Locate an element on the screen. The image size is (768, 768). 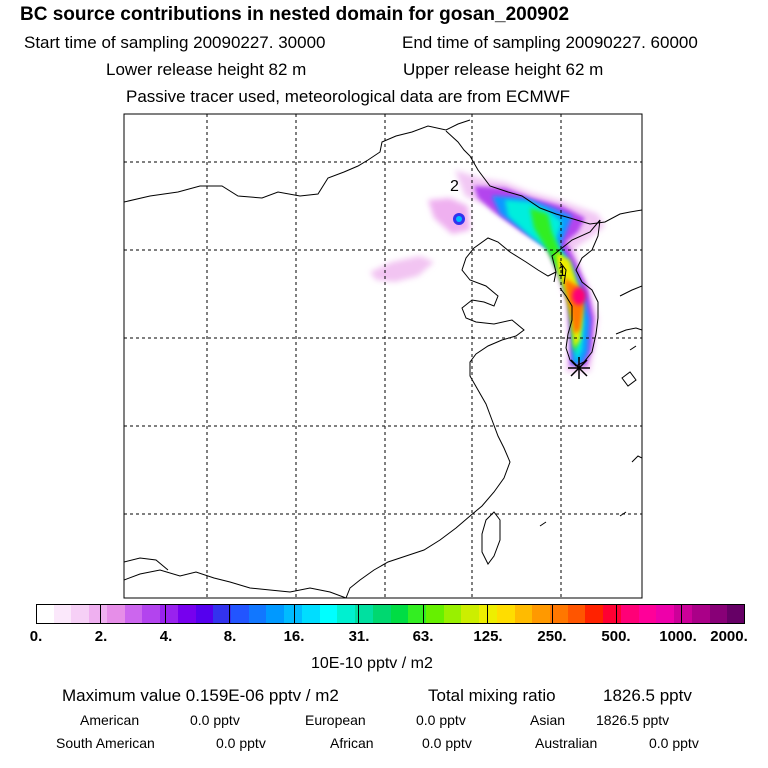
region-australian-name: Australian is located at coordinates (566, 743).